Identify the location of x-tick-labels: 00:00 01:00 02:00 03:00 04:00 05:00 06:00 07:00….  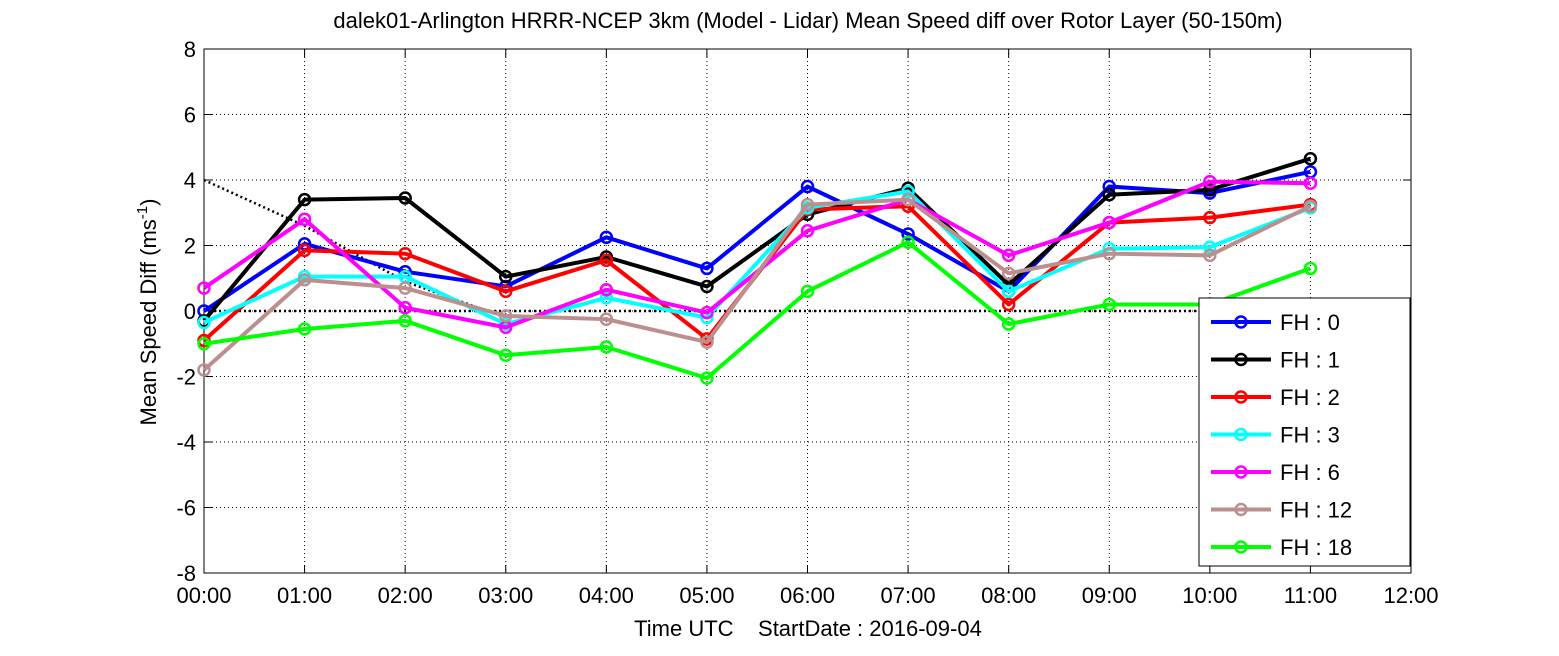
(807, 595).